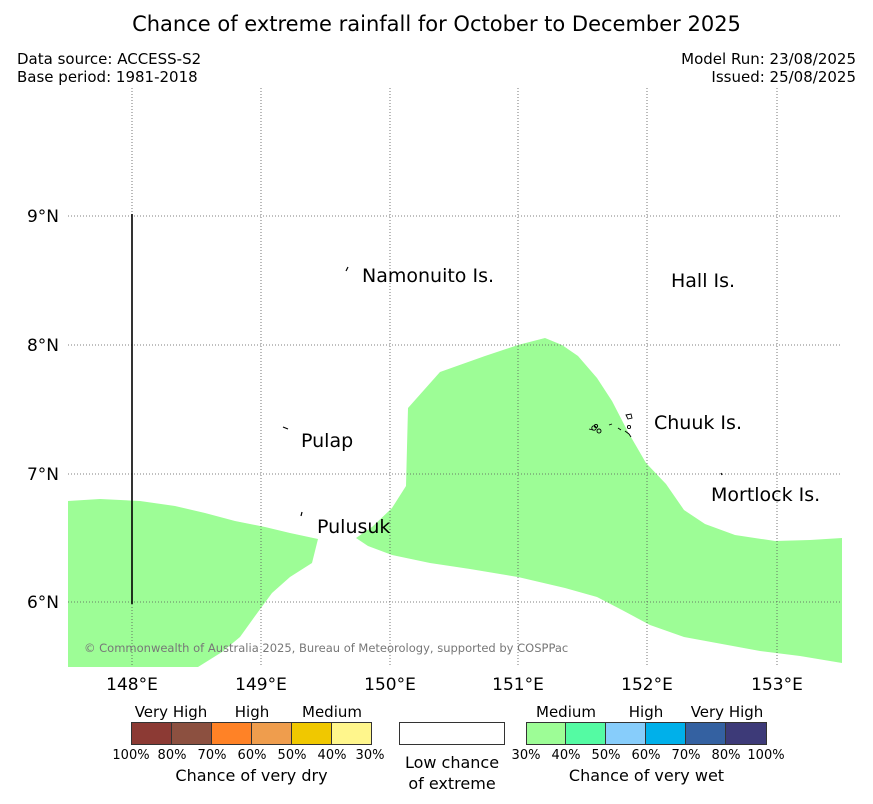 The height and width of the screenshot is (804, 873). I want to click on legend-dry-pct-50: 50%, so click(292, 755).